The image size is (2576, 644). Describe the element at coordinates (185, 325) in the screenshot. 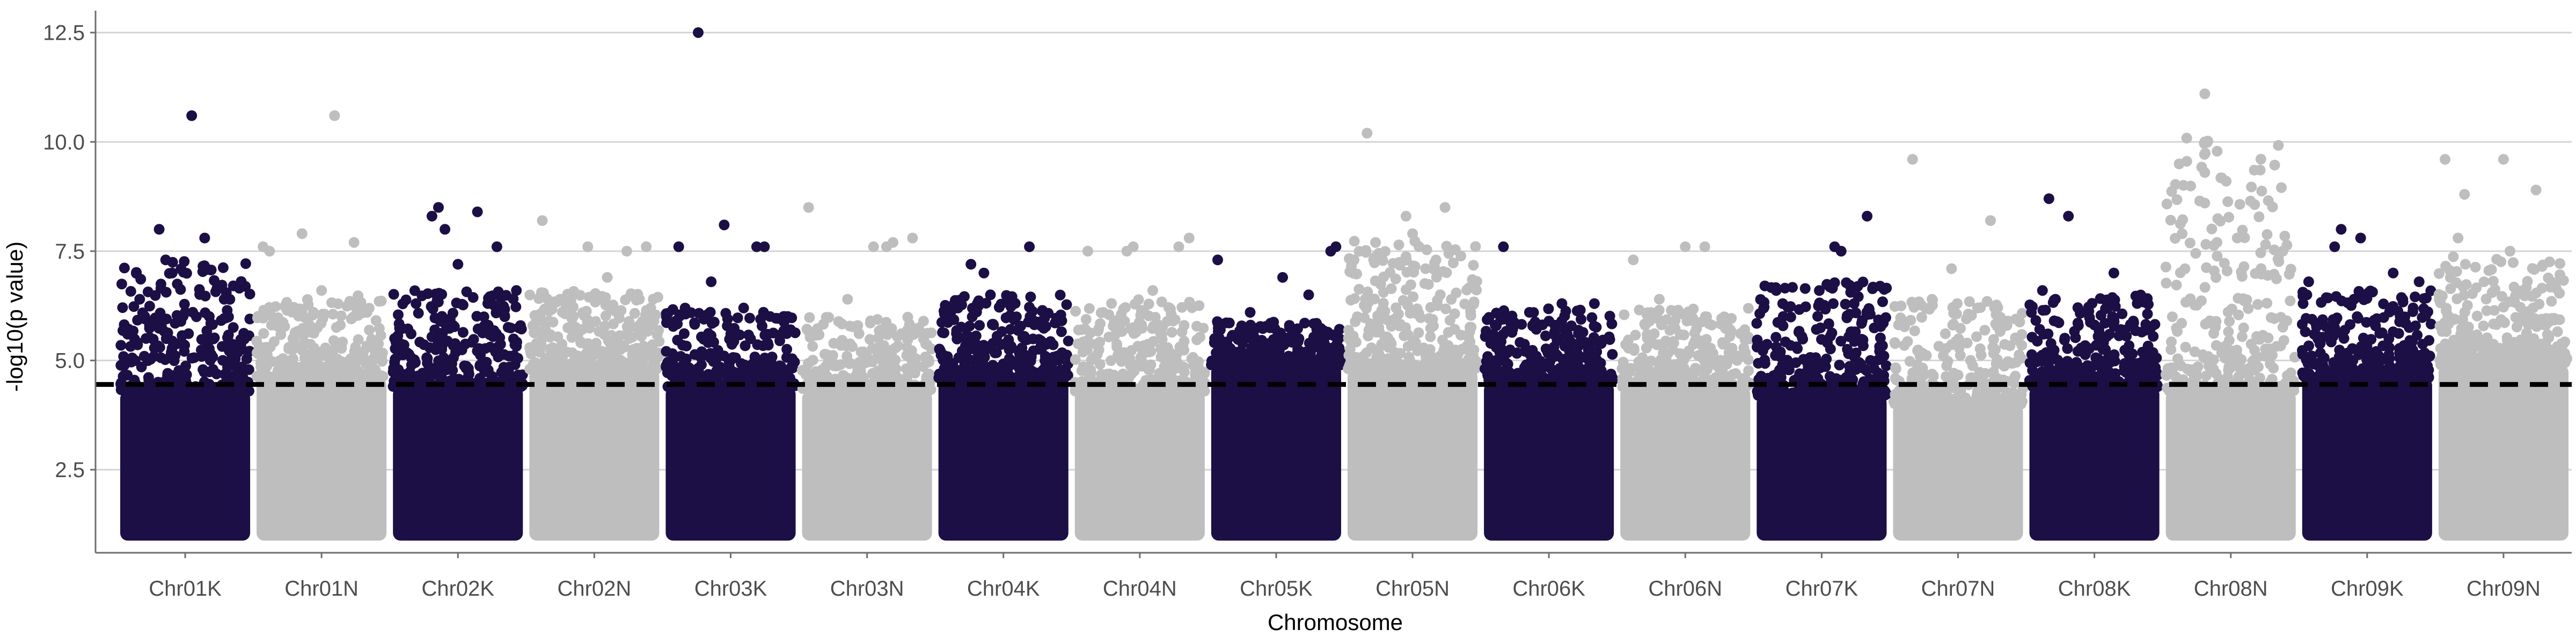

I see `chromosome-group-Chr01K` at that location.